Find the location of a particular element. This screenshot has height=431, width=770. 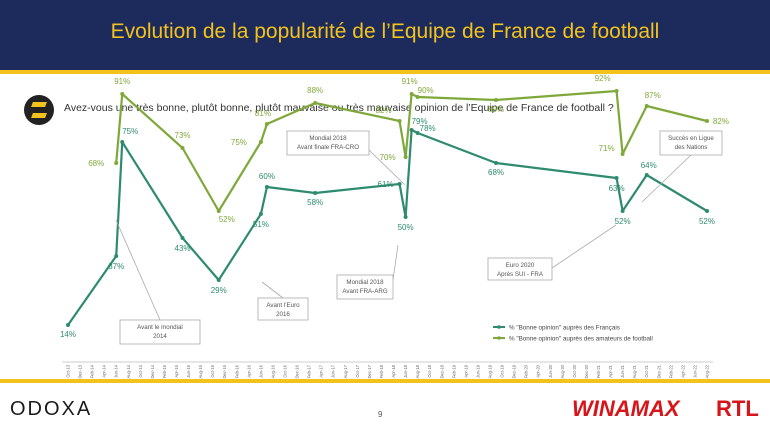

odoxa-badge-icon is located at coordinates (39, 110).